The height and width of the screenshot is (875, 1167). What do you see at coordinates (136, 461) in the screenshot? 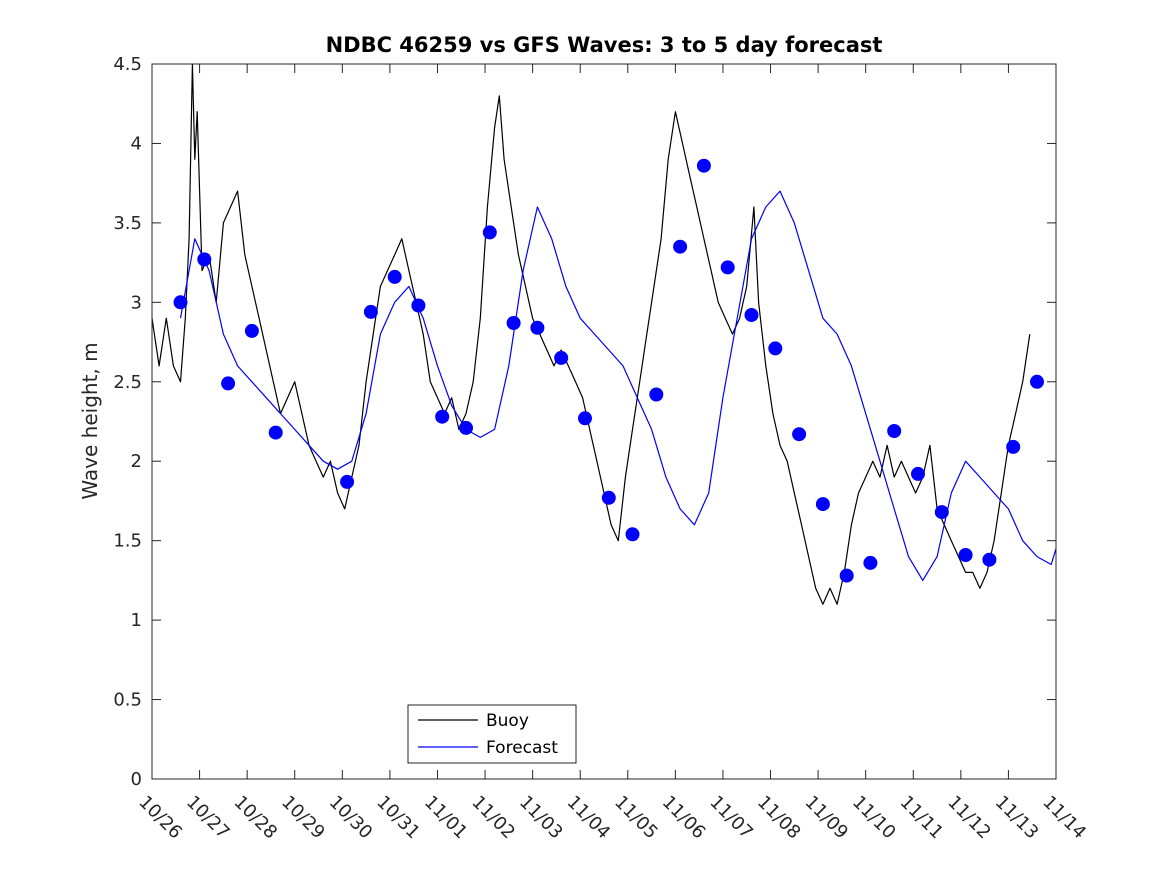
I see `y-tick-label: 2` at bounding box center [136, 461].